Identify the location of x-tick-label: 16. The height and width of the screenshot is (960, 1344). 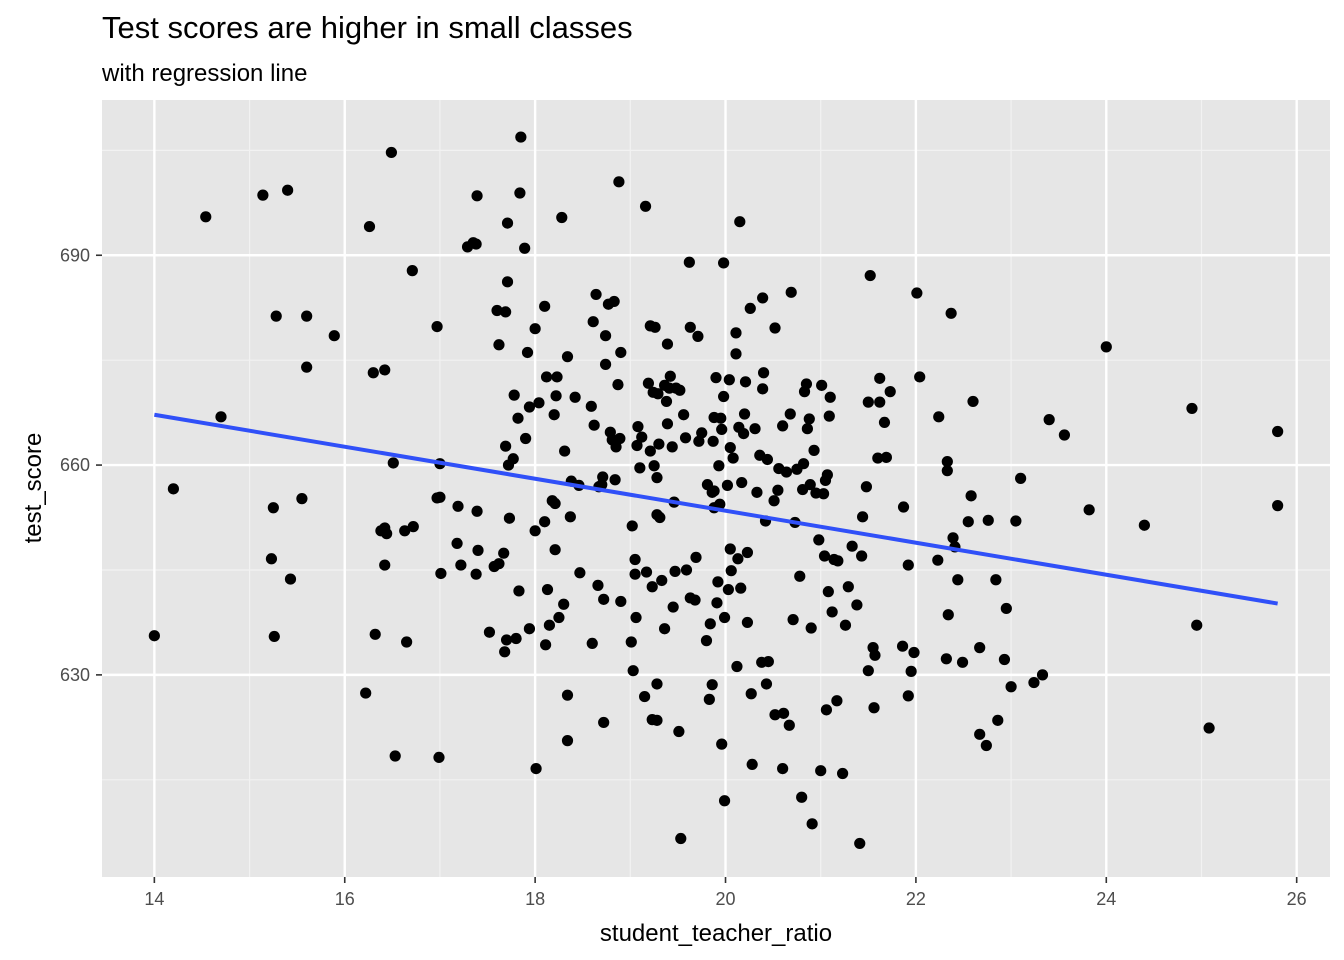
(345, 899).